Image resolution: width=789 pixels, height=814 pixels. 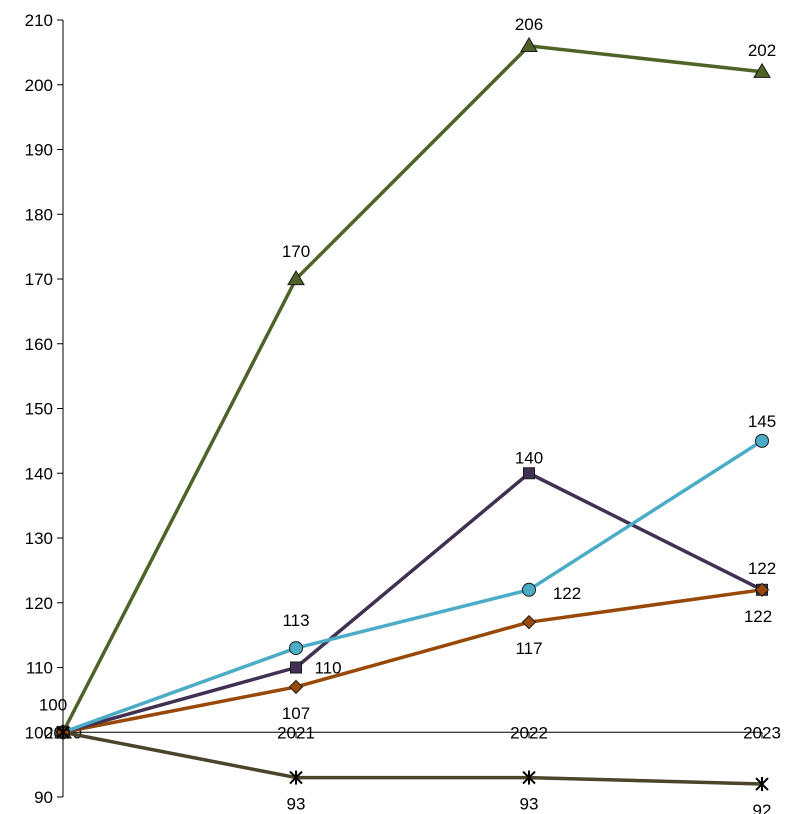 What do you see at coordinates (327, 668) in the screenshot?
I see `data-label: 110` at bounding box center [327, 668].